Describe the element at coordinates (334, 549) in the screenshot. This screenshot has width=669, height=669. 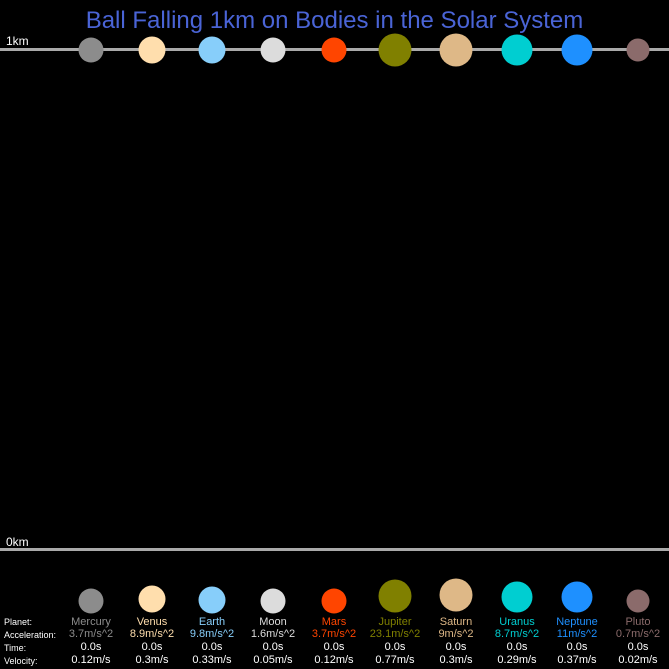
I see `ground-line` at that location.